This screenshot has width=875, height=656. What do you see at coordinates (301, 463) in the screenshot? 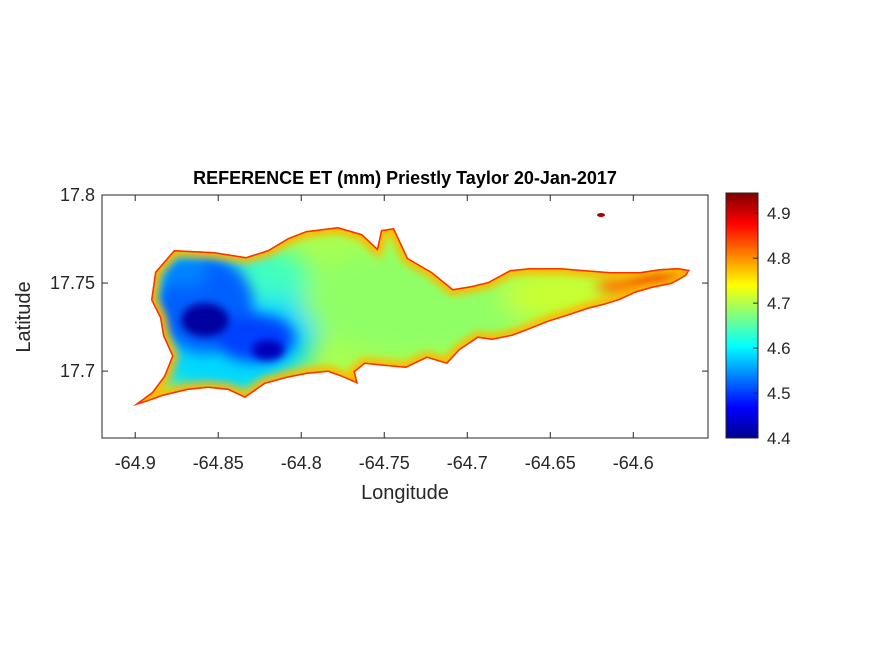
I see `x-tick-label: -64.8` at bounding box center [301, 463].